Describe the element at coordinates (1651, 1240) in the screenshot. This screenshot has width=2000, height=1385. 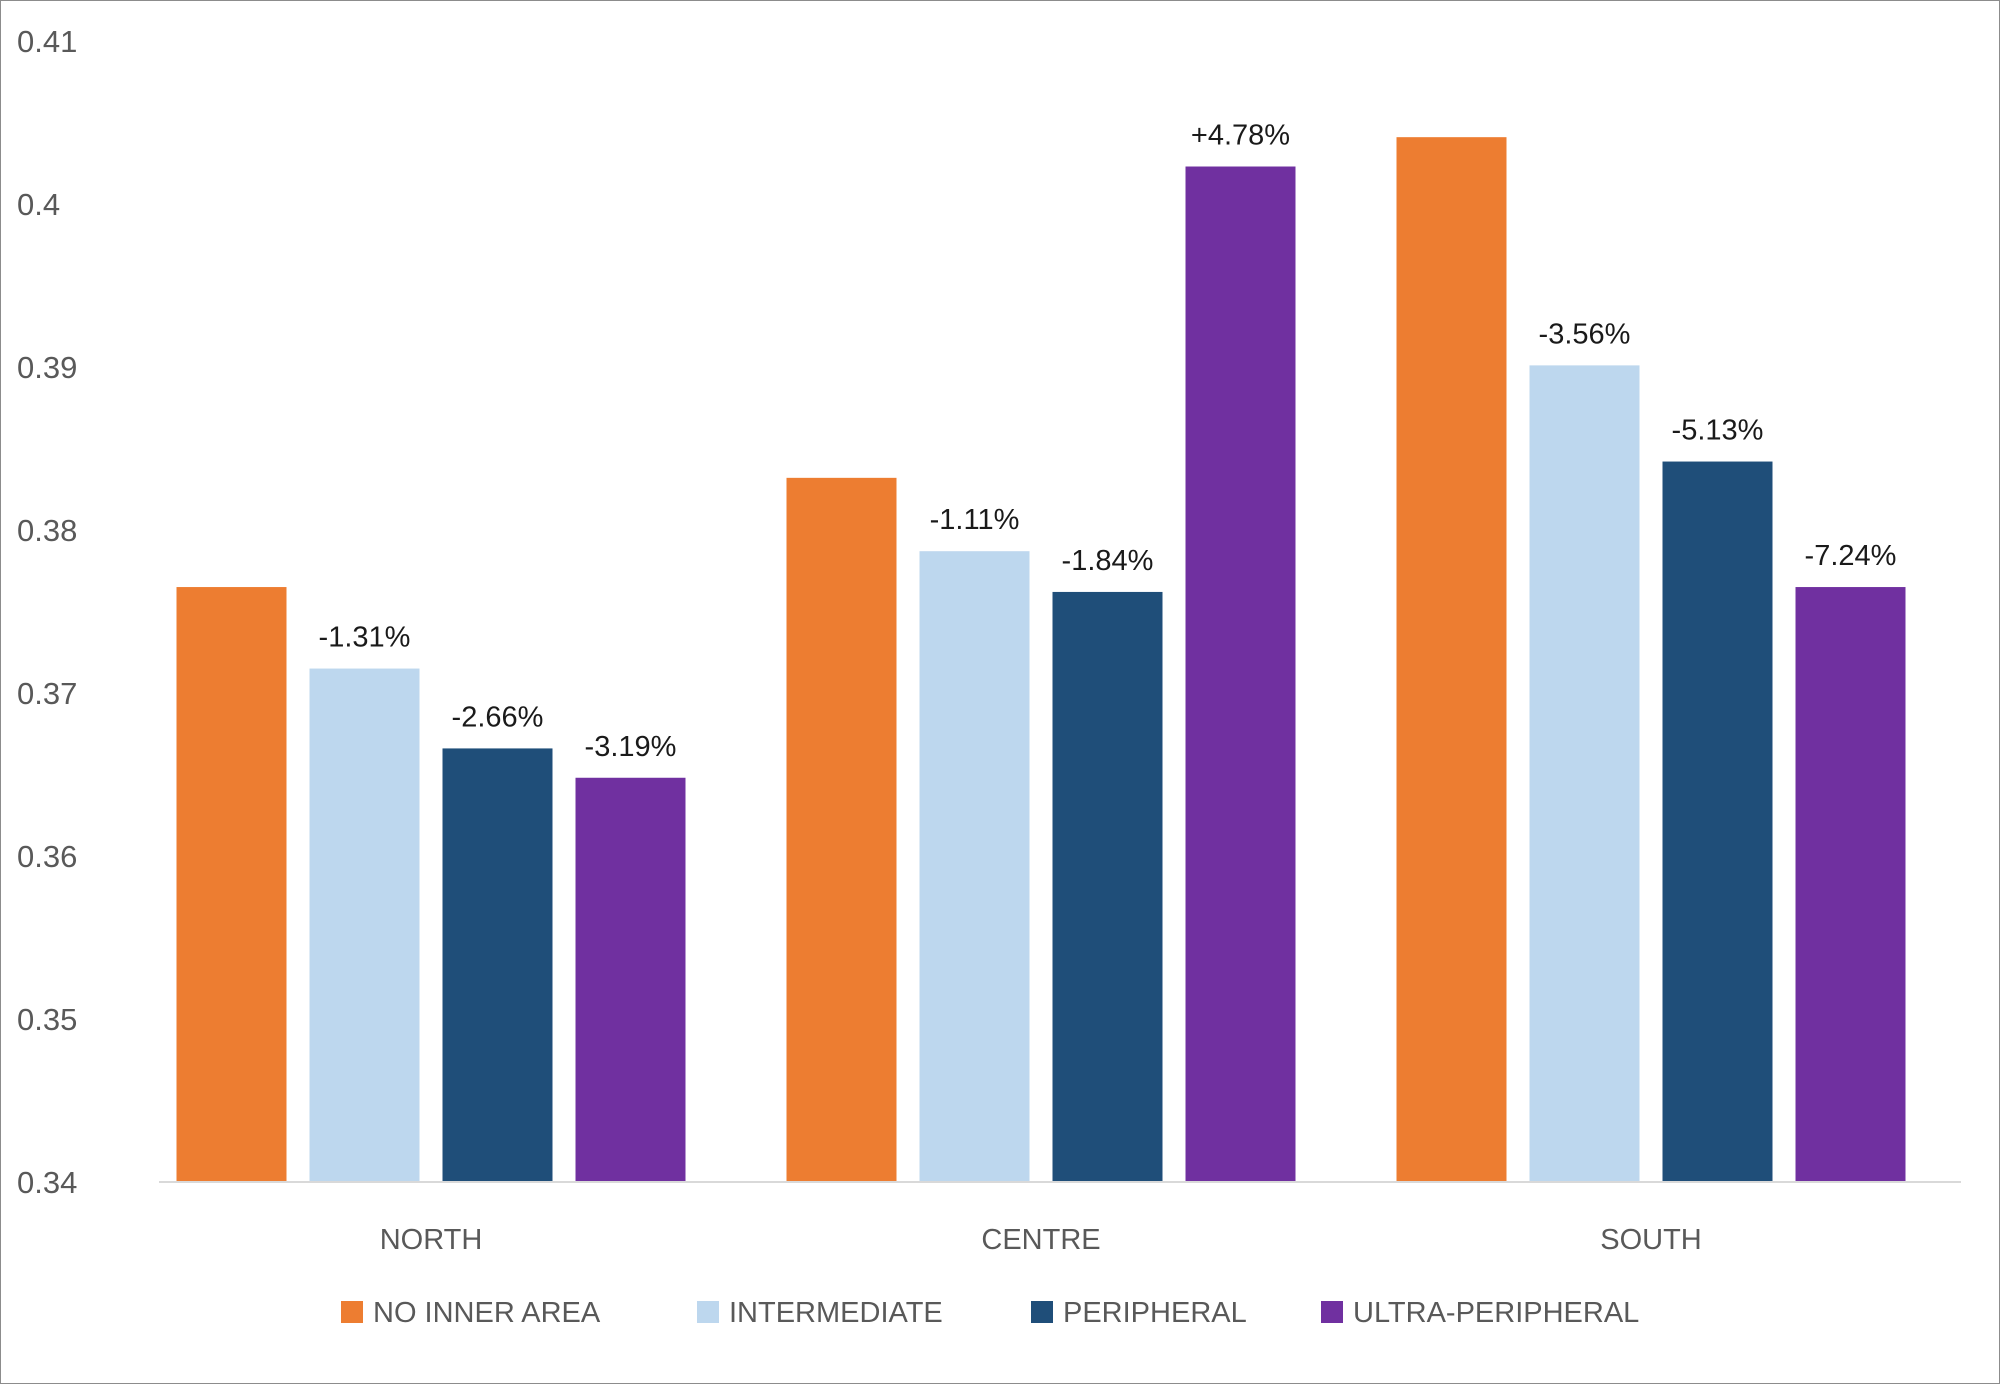
I see `category-label: SOUTH` at that location.